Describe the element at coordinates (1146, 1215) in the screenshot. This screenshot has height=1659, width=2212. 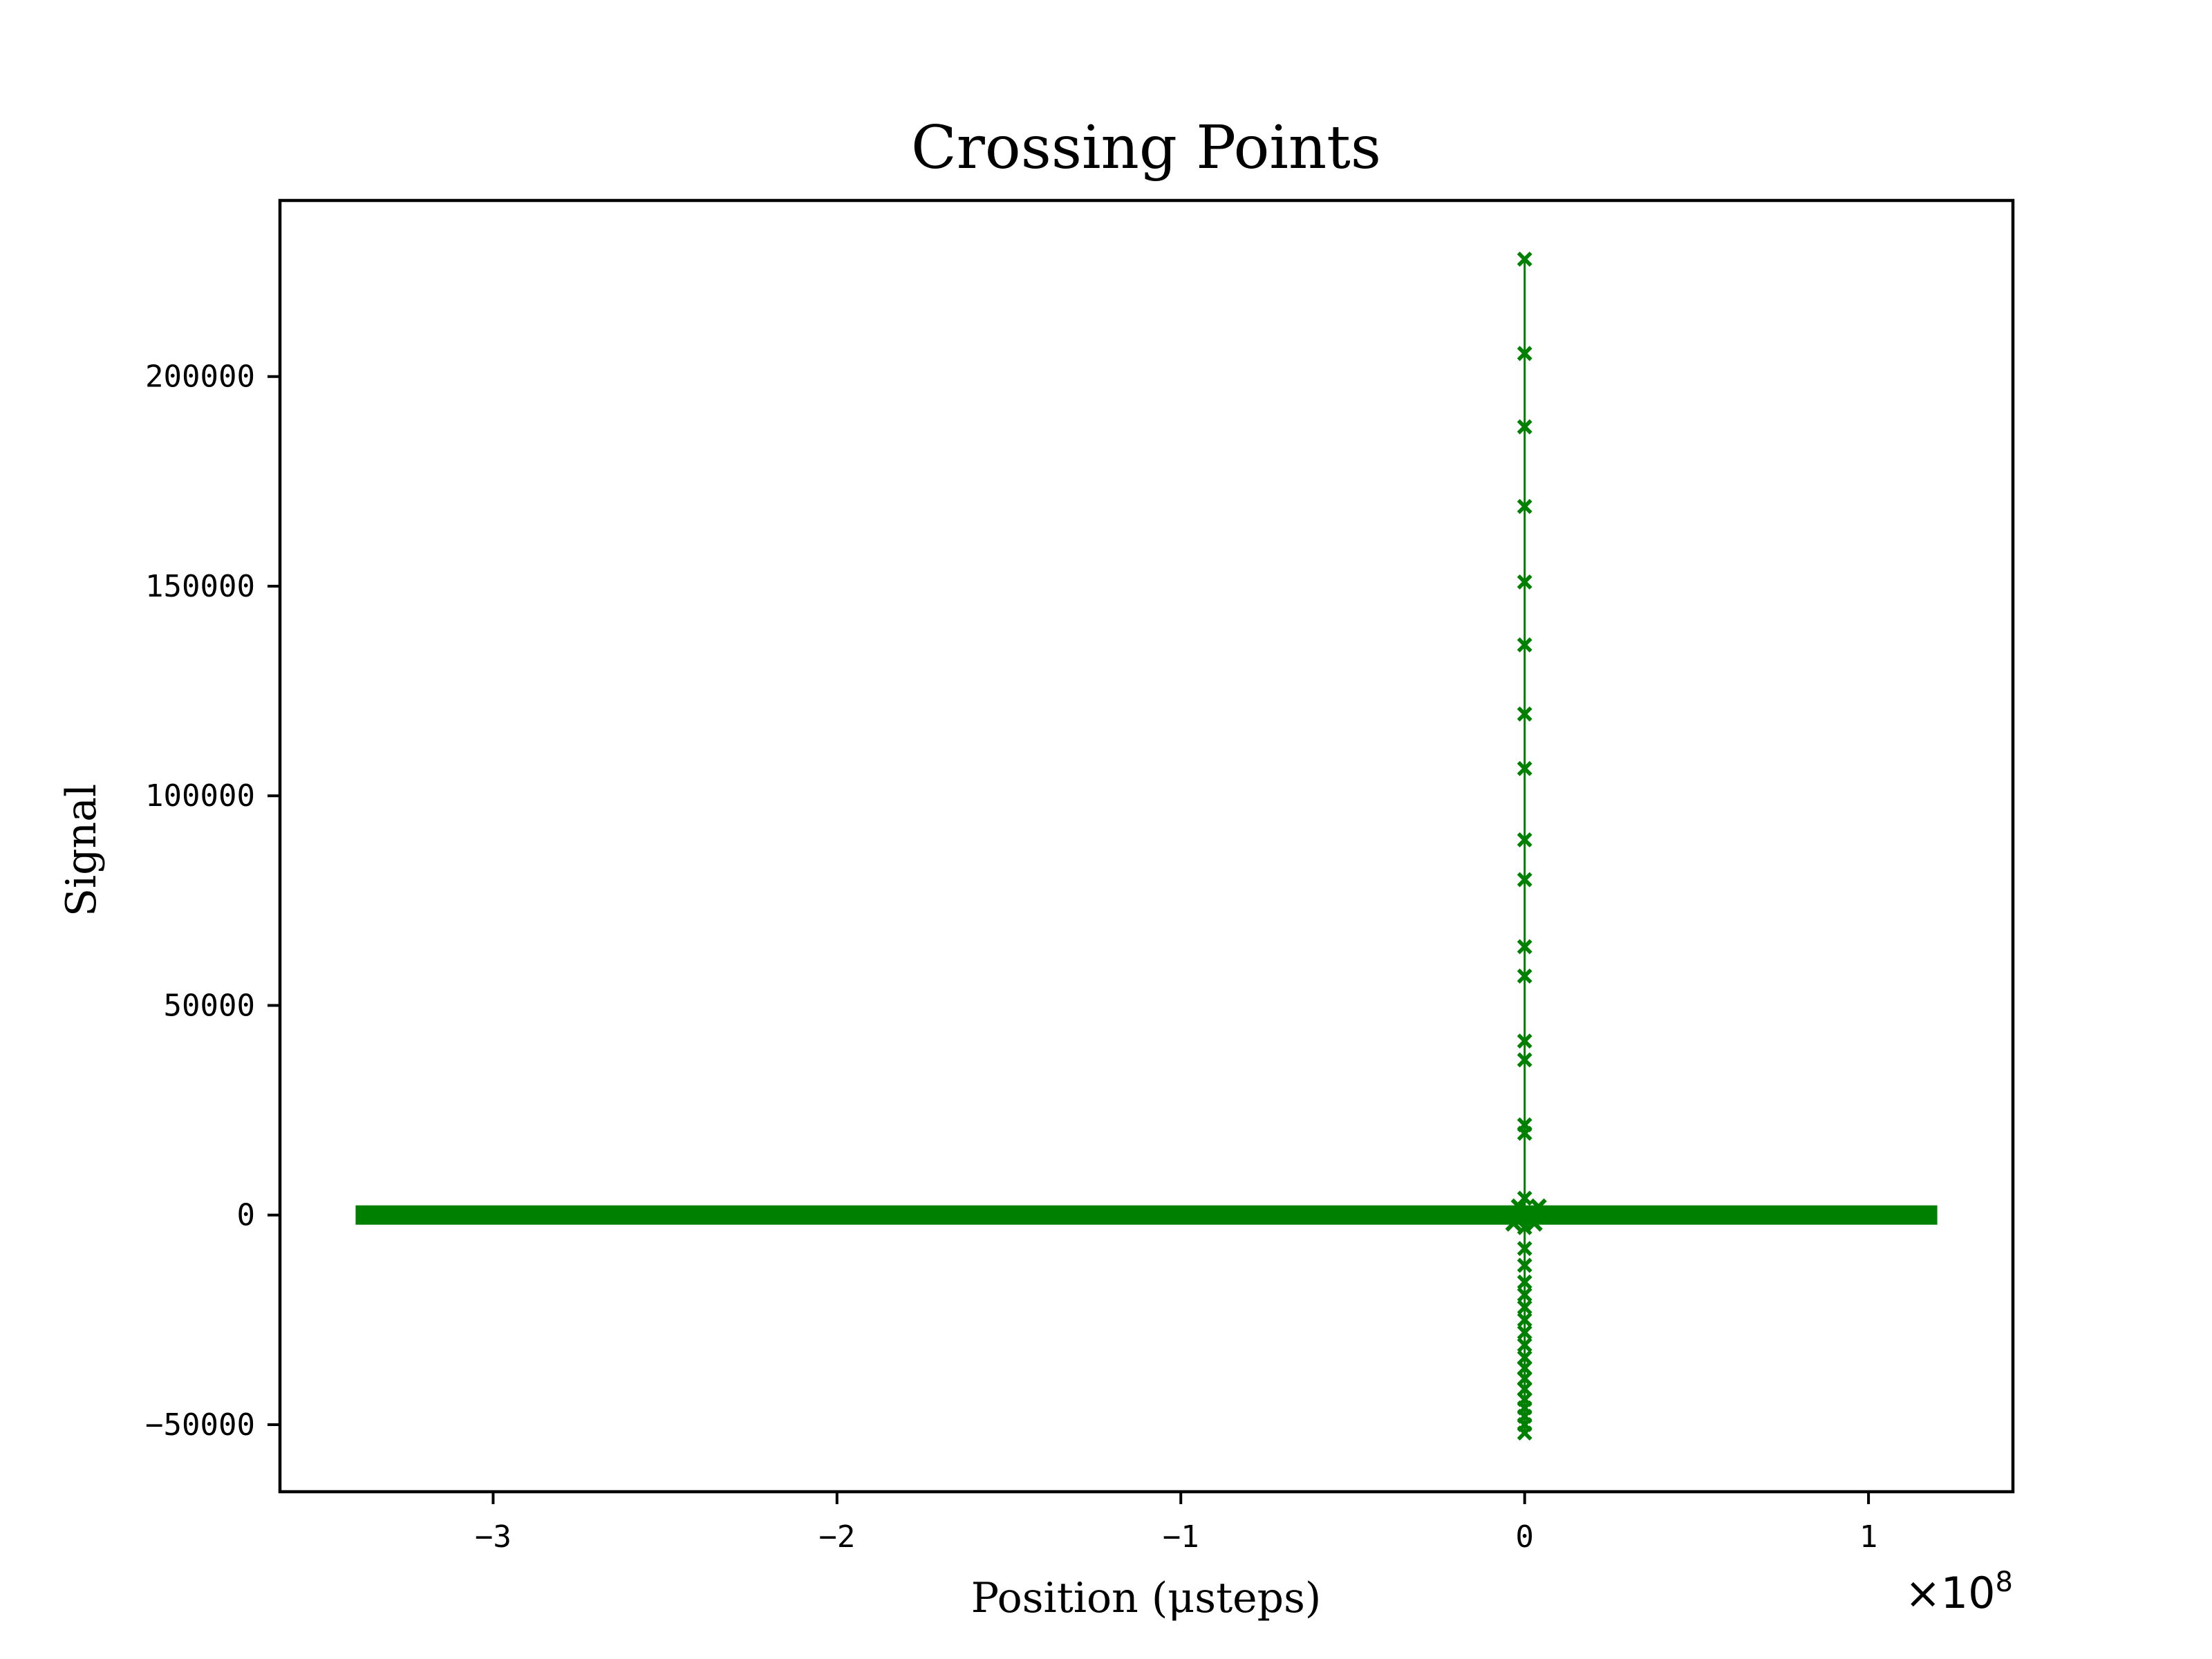
I see `series-flat-band` at that location.